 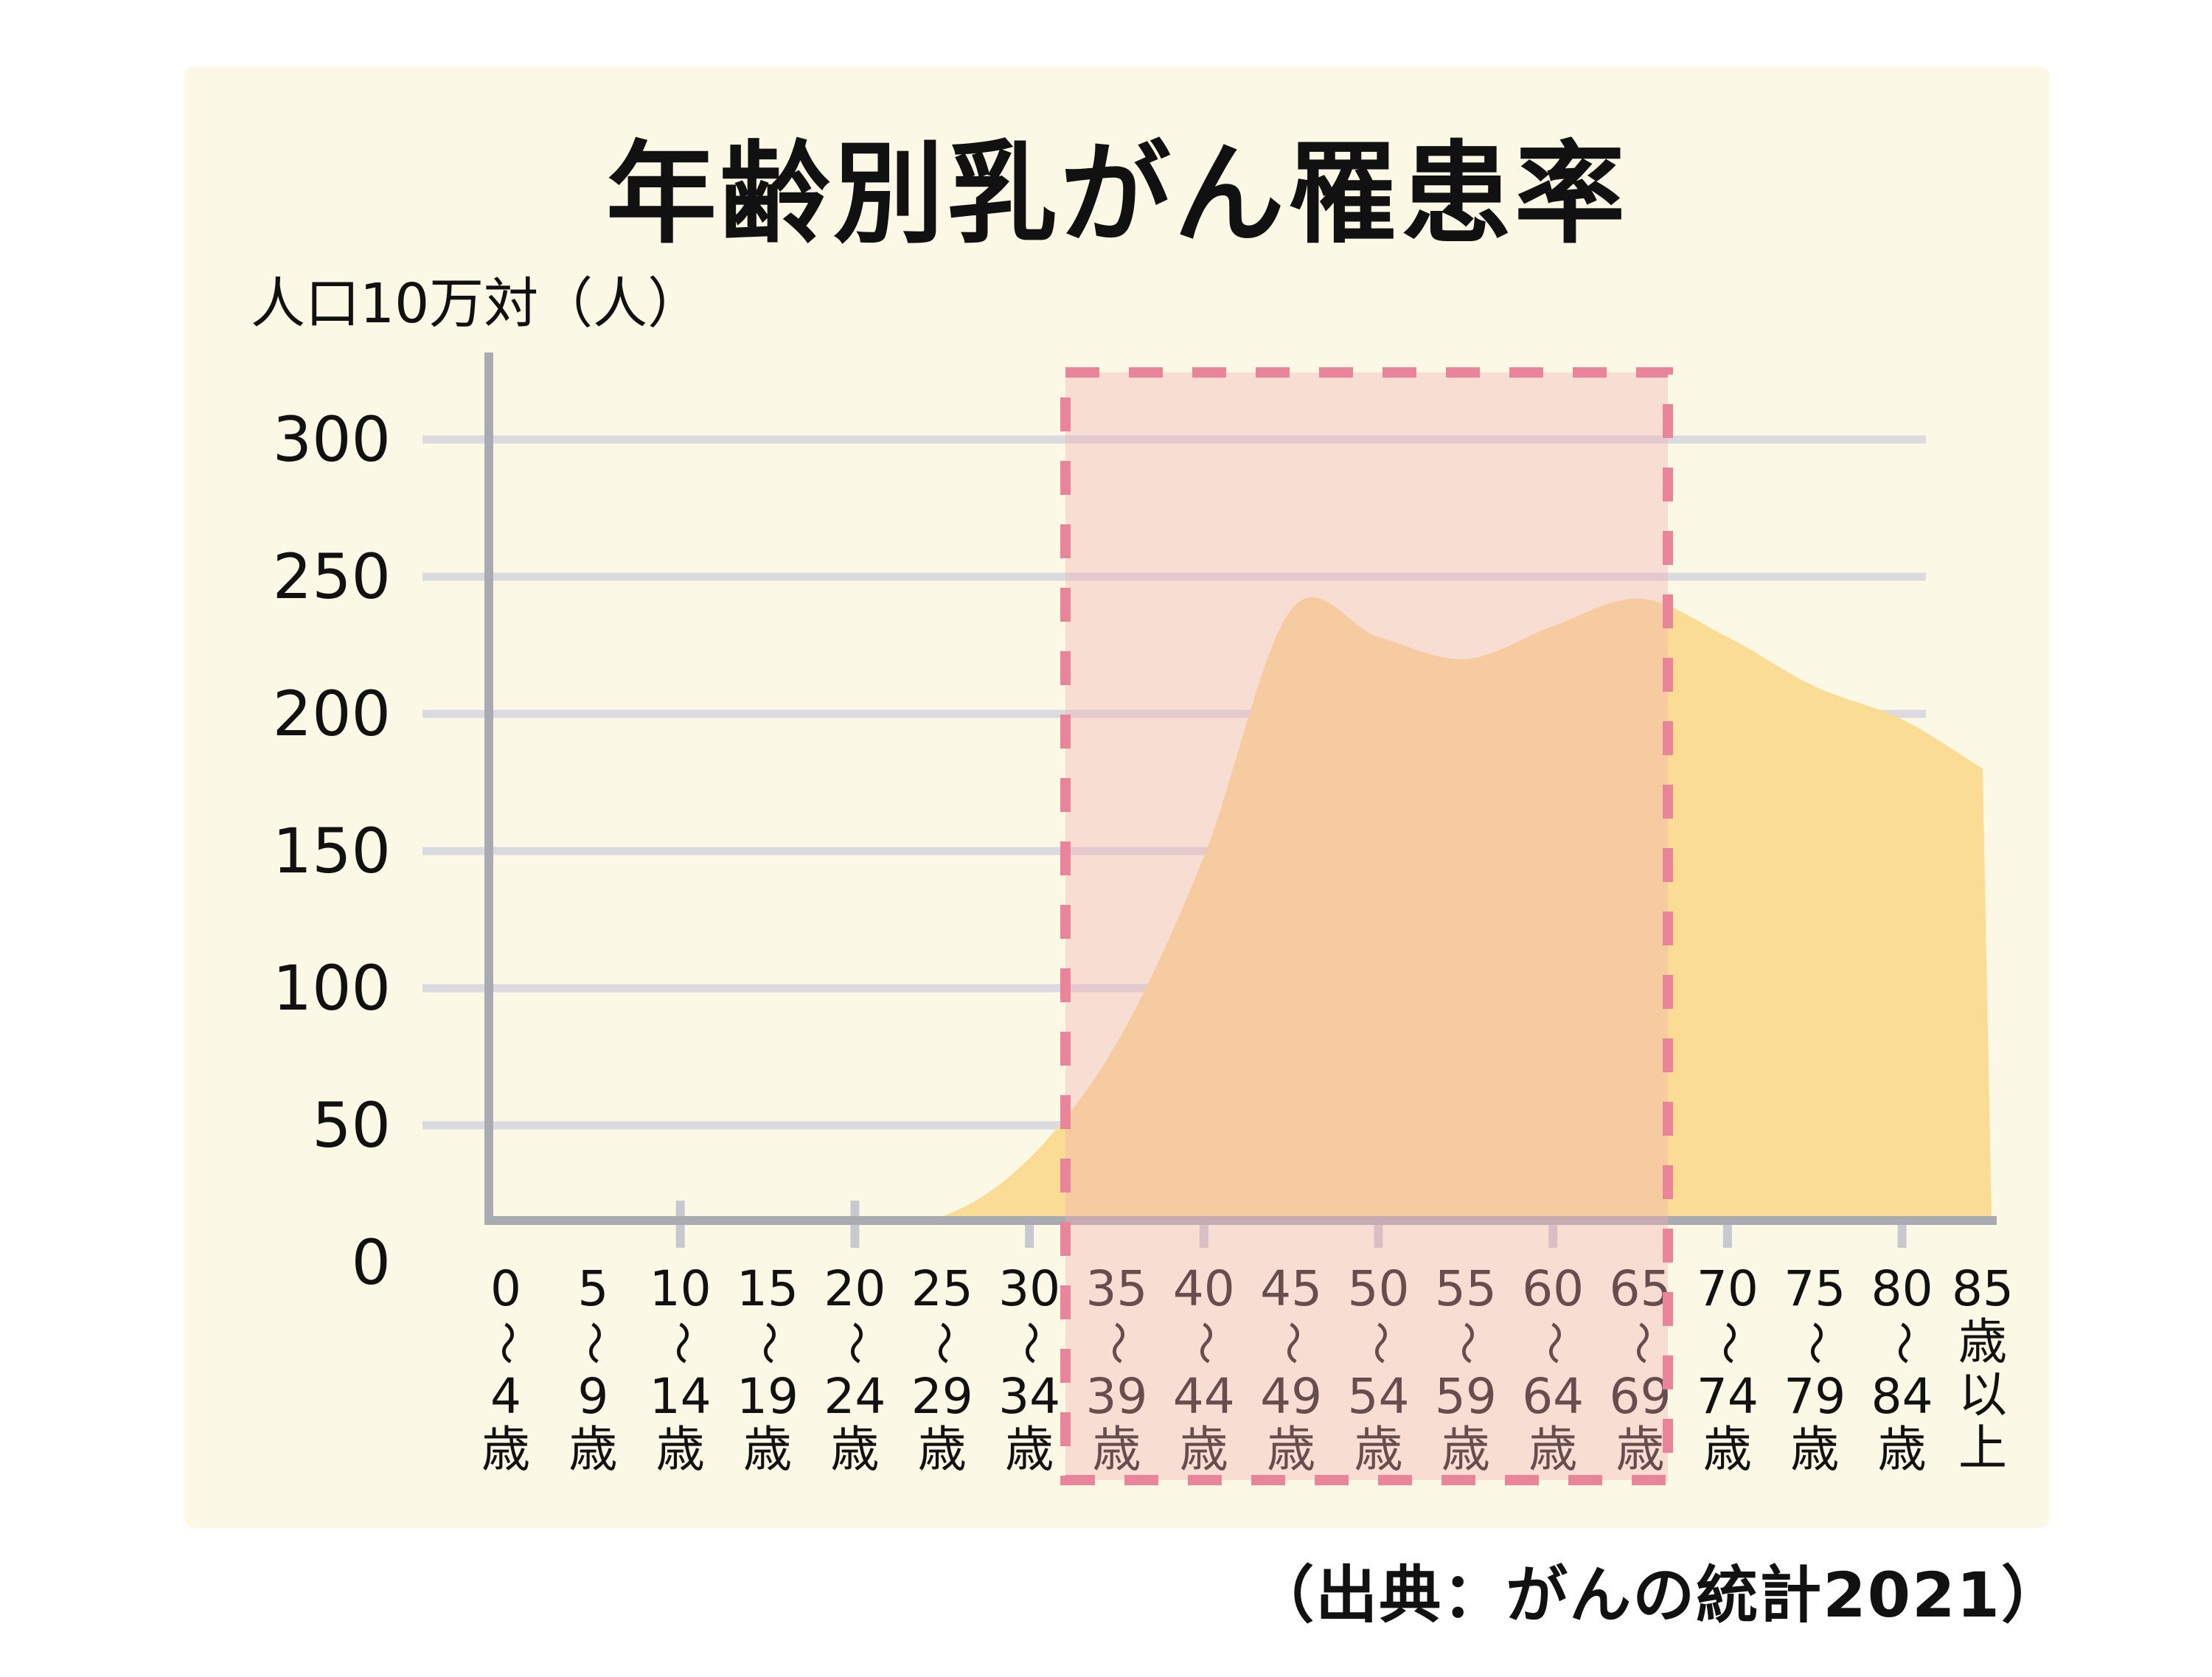 I want to click on x-label-75〜79歳: 75 〜 79 歳, so click(x=1815, y=1369).